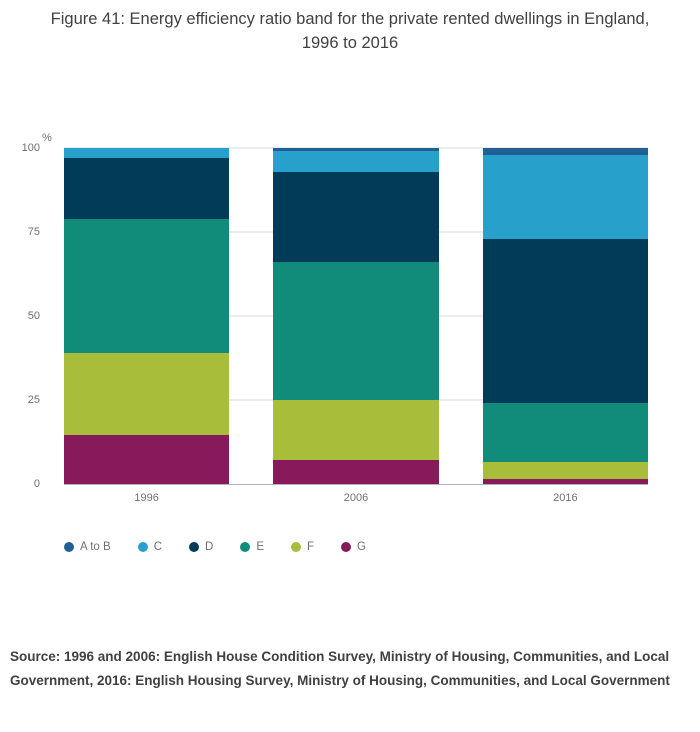  I want to click on legend-label: C, so click(157, 547).